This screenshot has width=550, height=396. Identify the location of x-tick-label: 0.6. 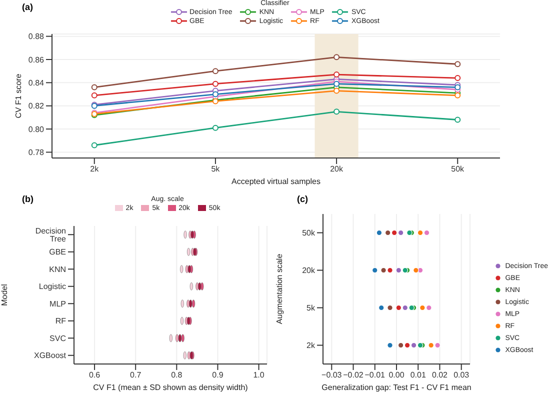
(94, 375).